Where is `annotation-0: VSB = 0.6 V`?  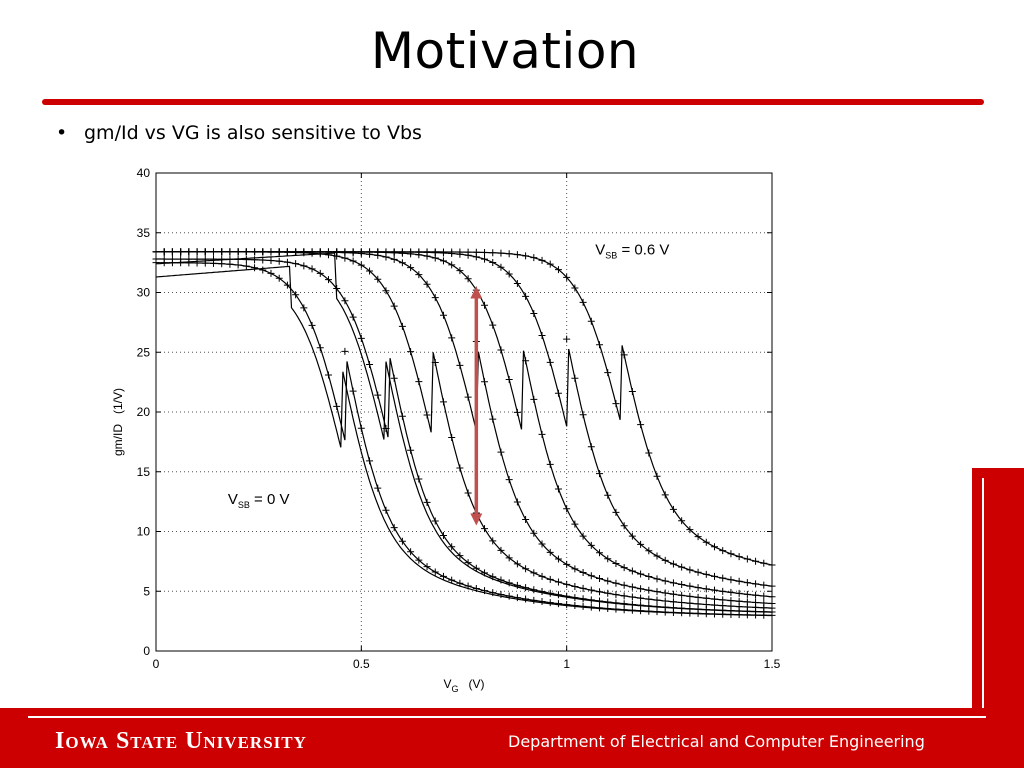
annotation-0: VSB = 0.6 V is located at coordinates (632, 250).